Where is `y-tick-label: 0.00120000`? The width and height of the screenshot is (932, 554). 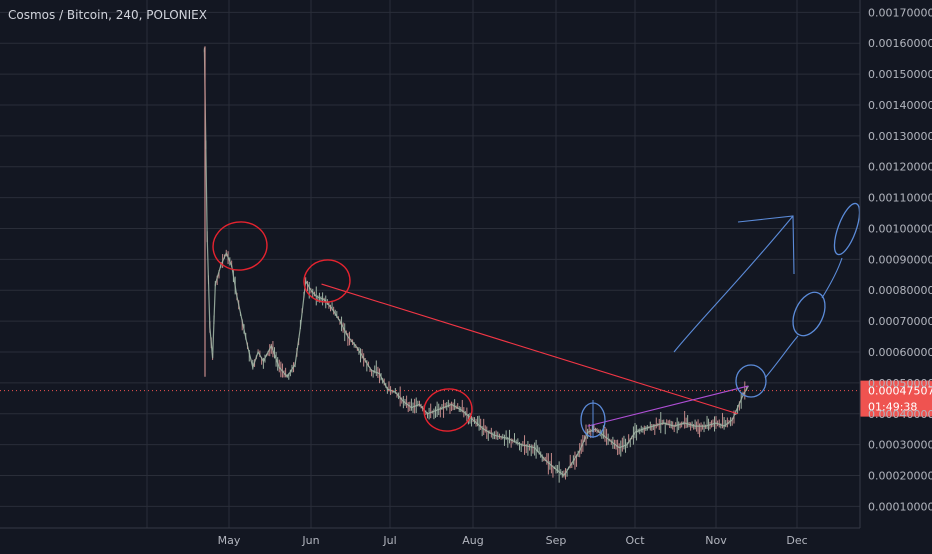
y-tick-label: 0.00120000 is located at coordinates (900, 167).